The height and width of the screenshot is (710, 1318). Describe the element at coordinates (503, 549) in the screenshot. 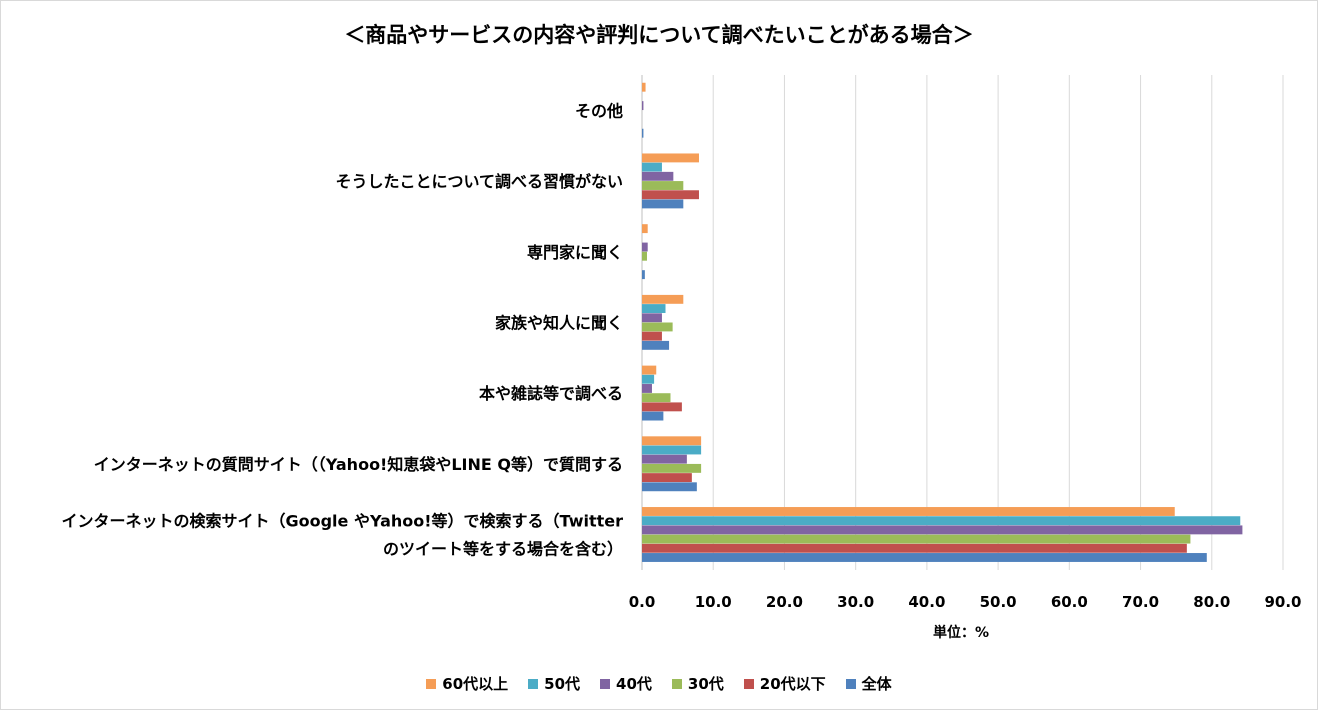

I see `category-label: のツイート等をする場合を含む）` at that location.